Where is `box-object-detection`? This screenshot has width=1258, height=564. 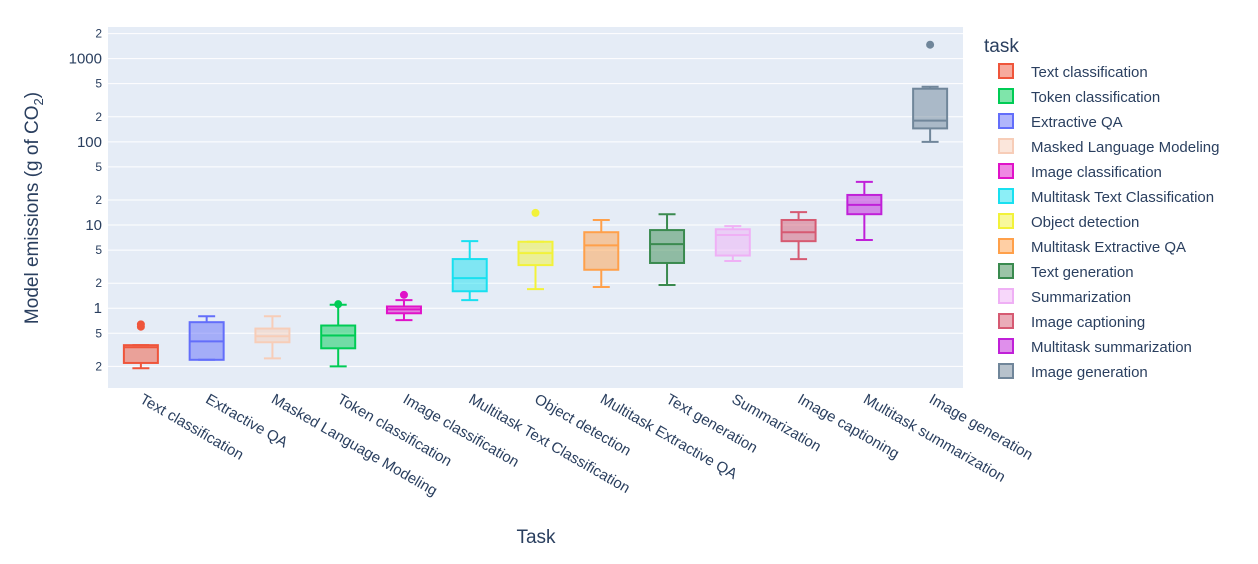
box-object-detection is located at coordinates (535, 249).